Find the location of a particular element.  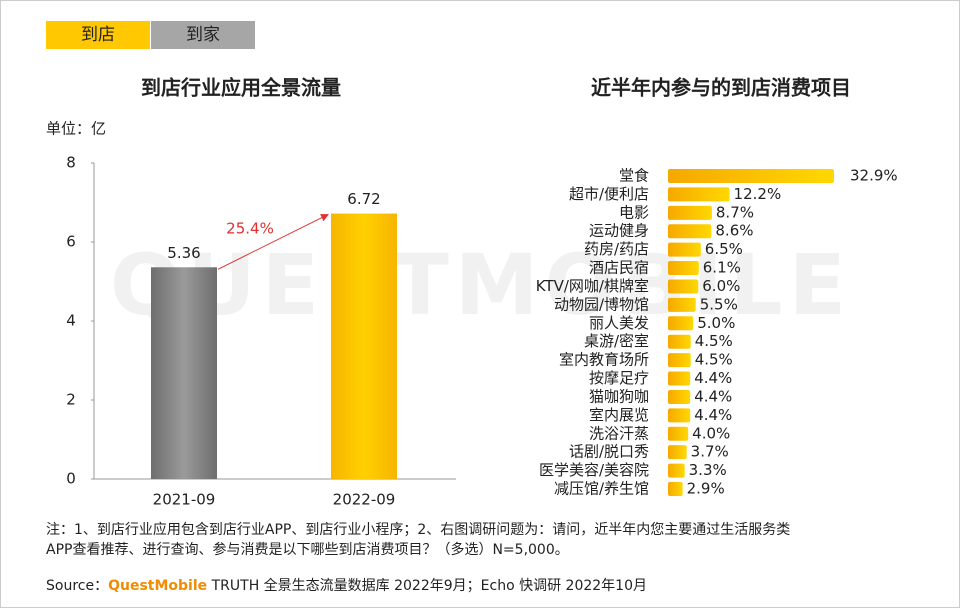

category-label: 减压馆/养生馆 is located at coordinates (601, 489).